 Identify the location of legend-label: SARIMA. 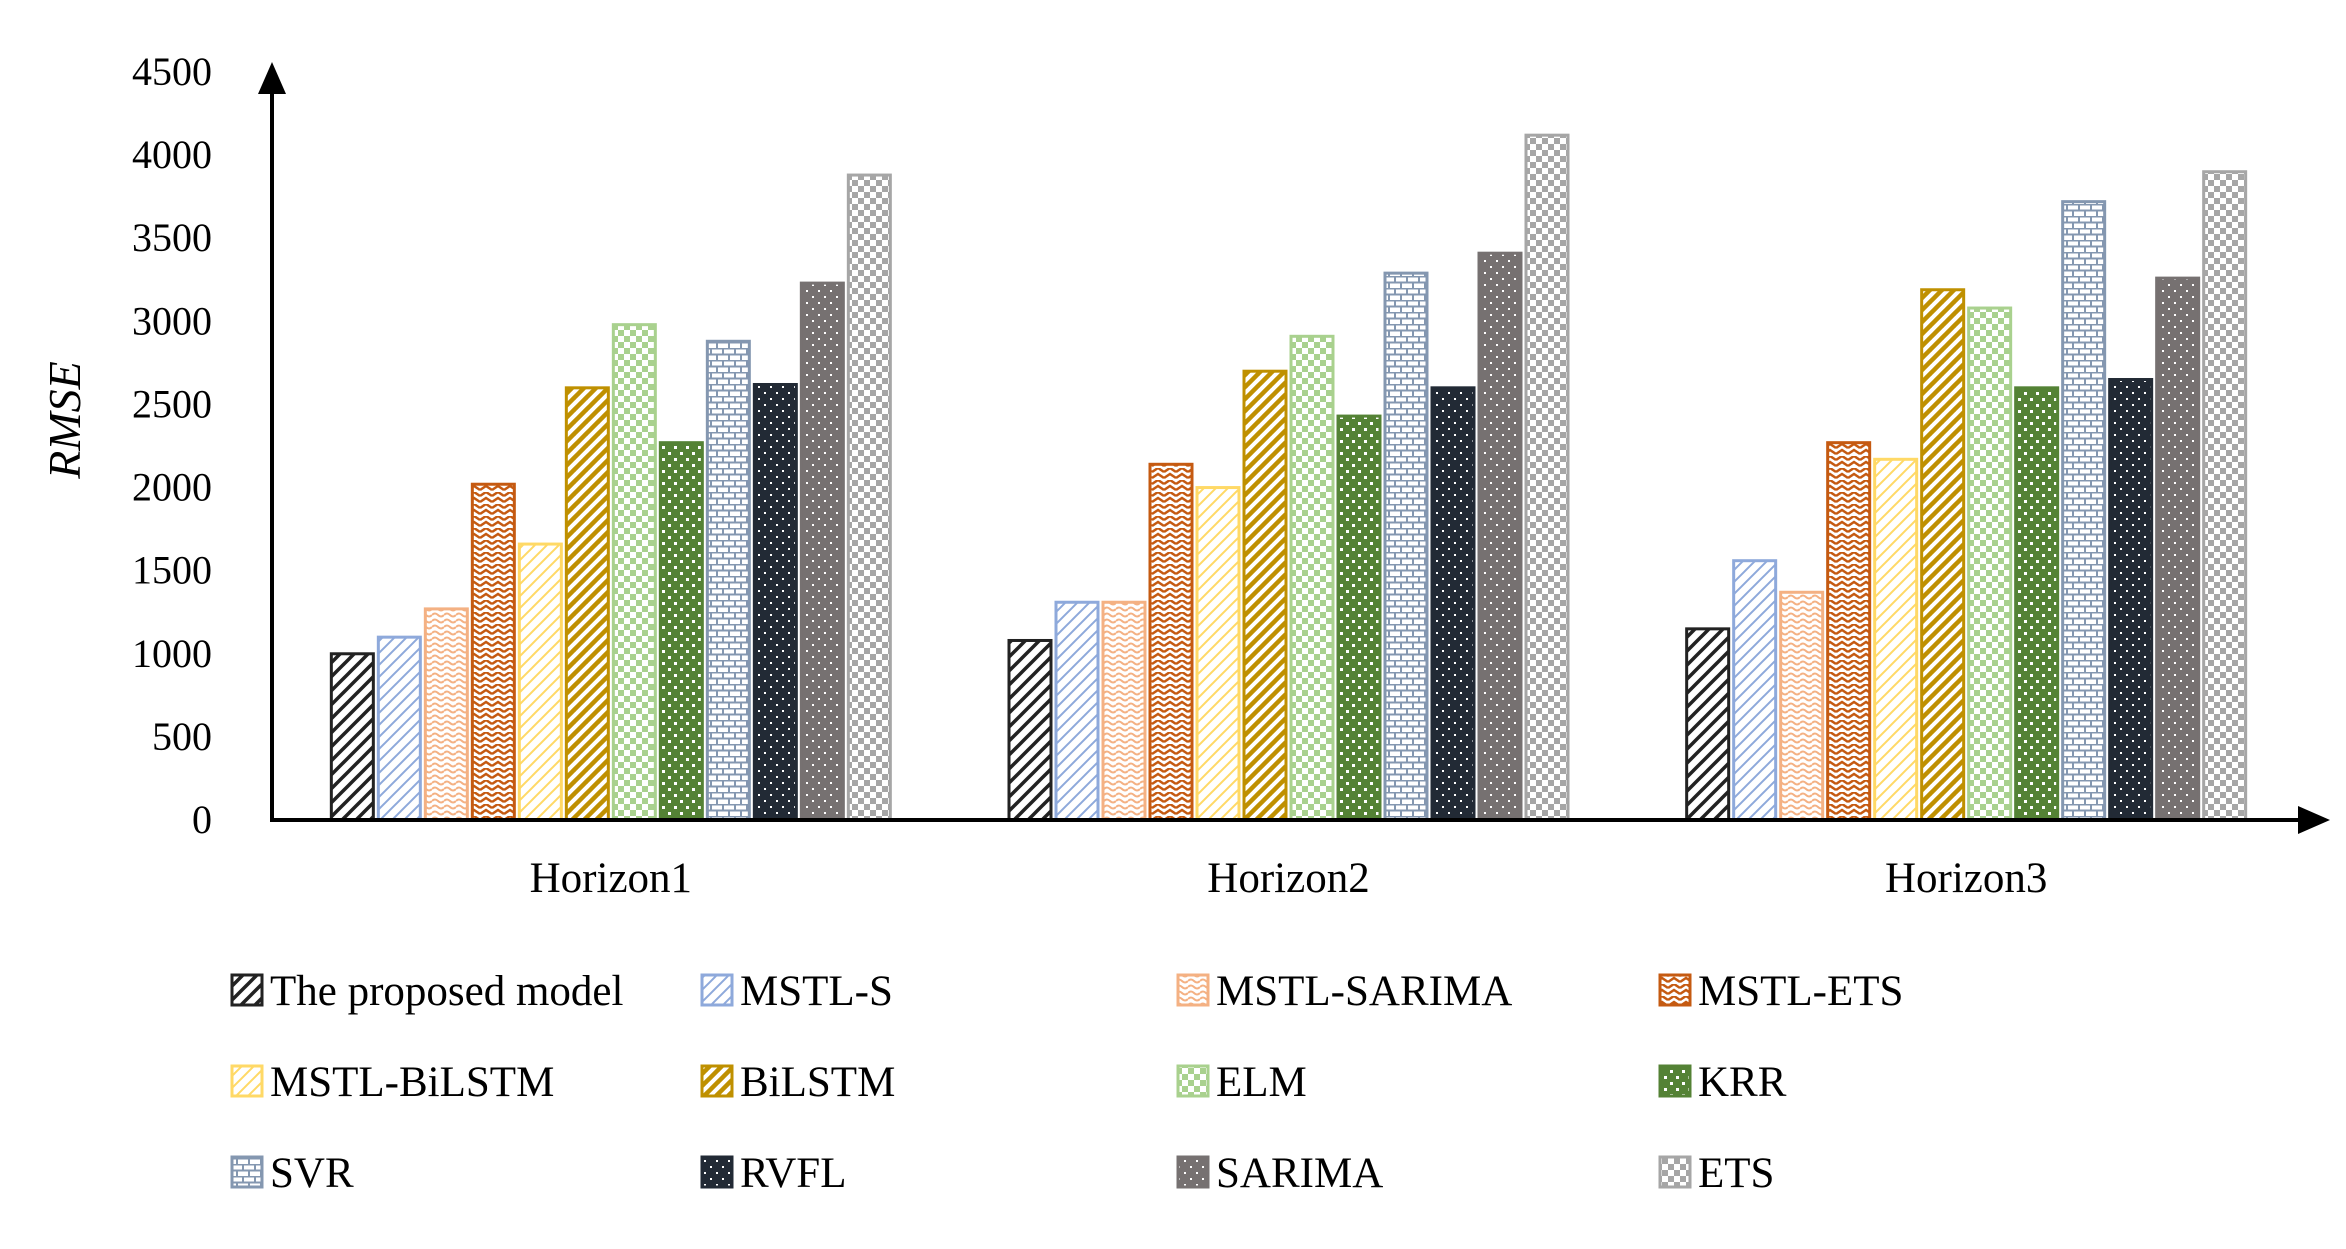
(1299, 1173).